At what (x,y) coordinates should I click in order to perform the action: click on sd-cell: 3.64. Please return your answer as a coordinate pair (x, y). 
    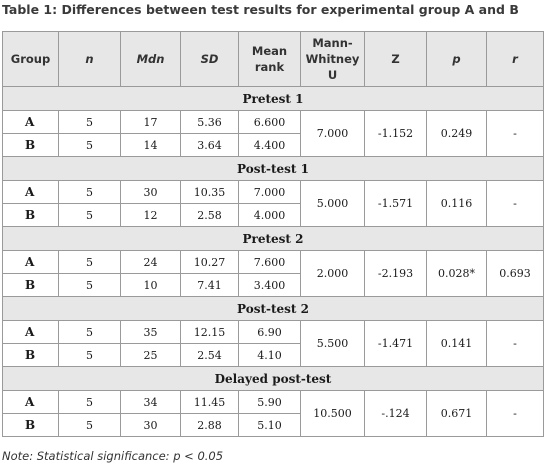
    Looking at the image, I should click on (209, 145).